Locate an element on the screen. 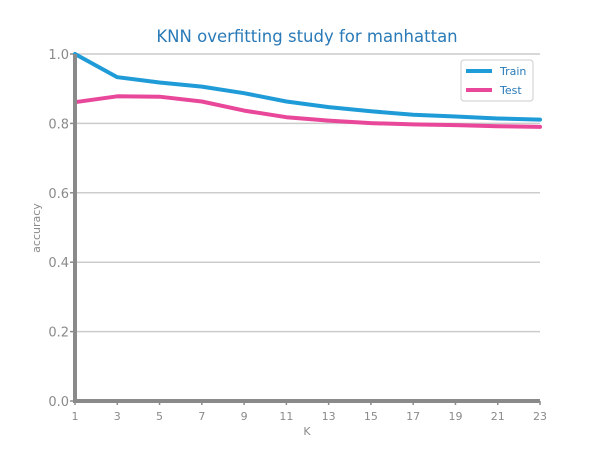  y-tick-label: 0.2 is located at coordinates (58, 333).